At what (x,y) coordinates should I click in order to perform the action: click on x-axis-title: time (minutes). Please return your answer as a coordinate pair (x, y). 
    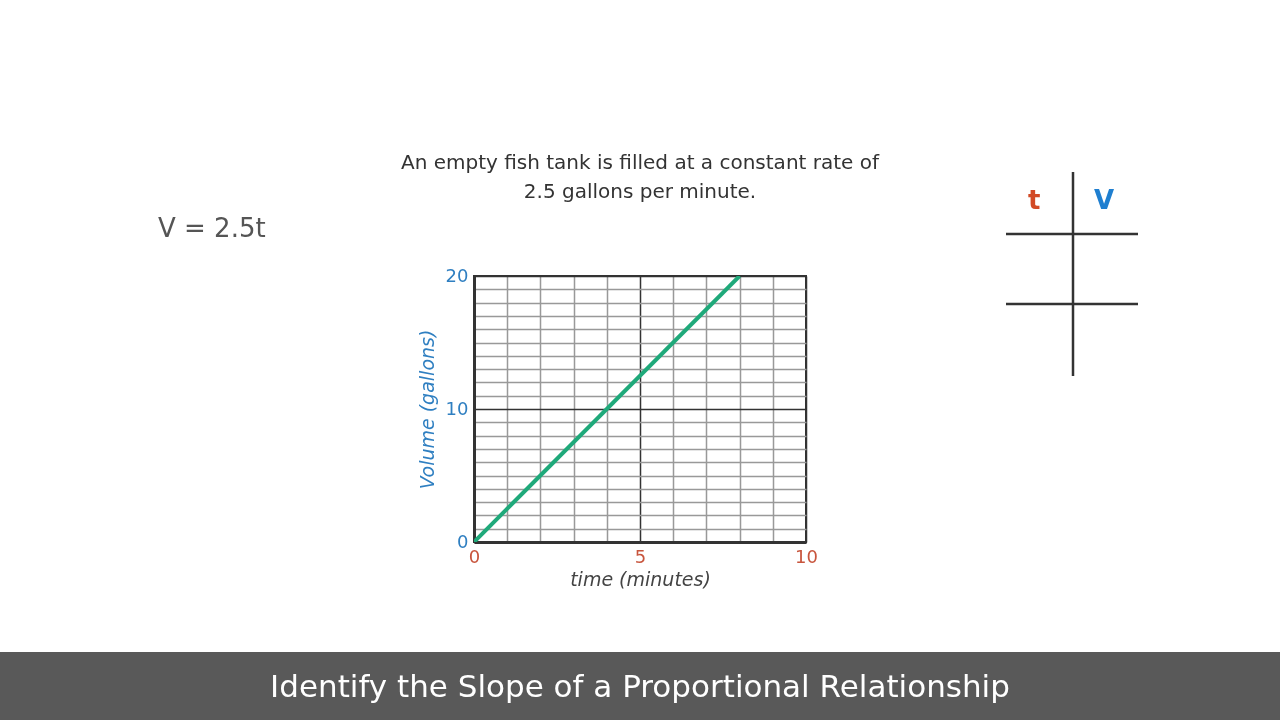
    Looking at the image, I should click on (640, 578).